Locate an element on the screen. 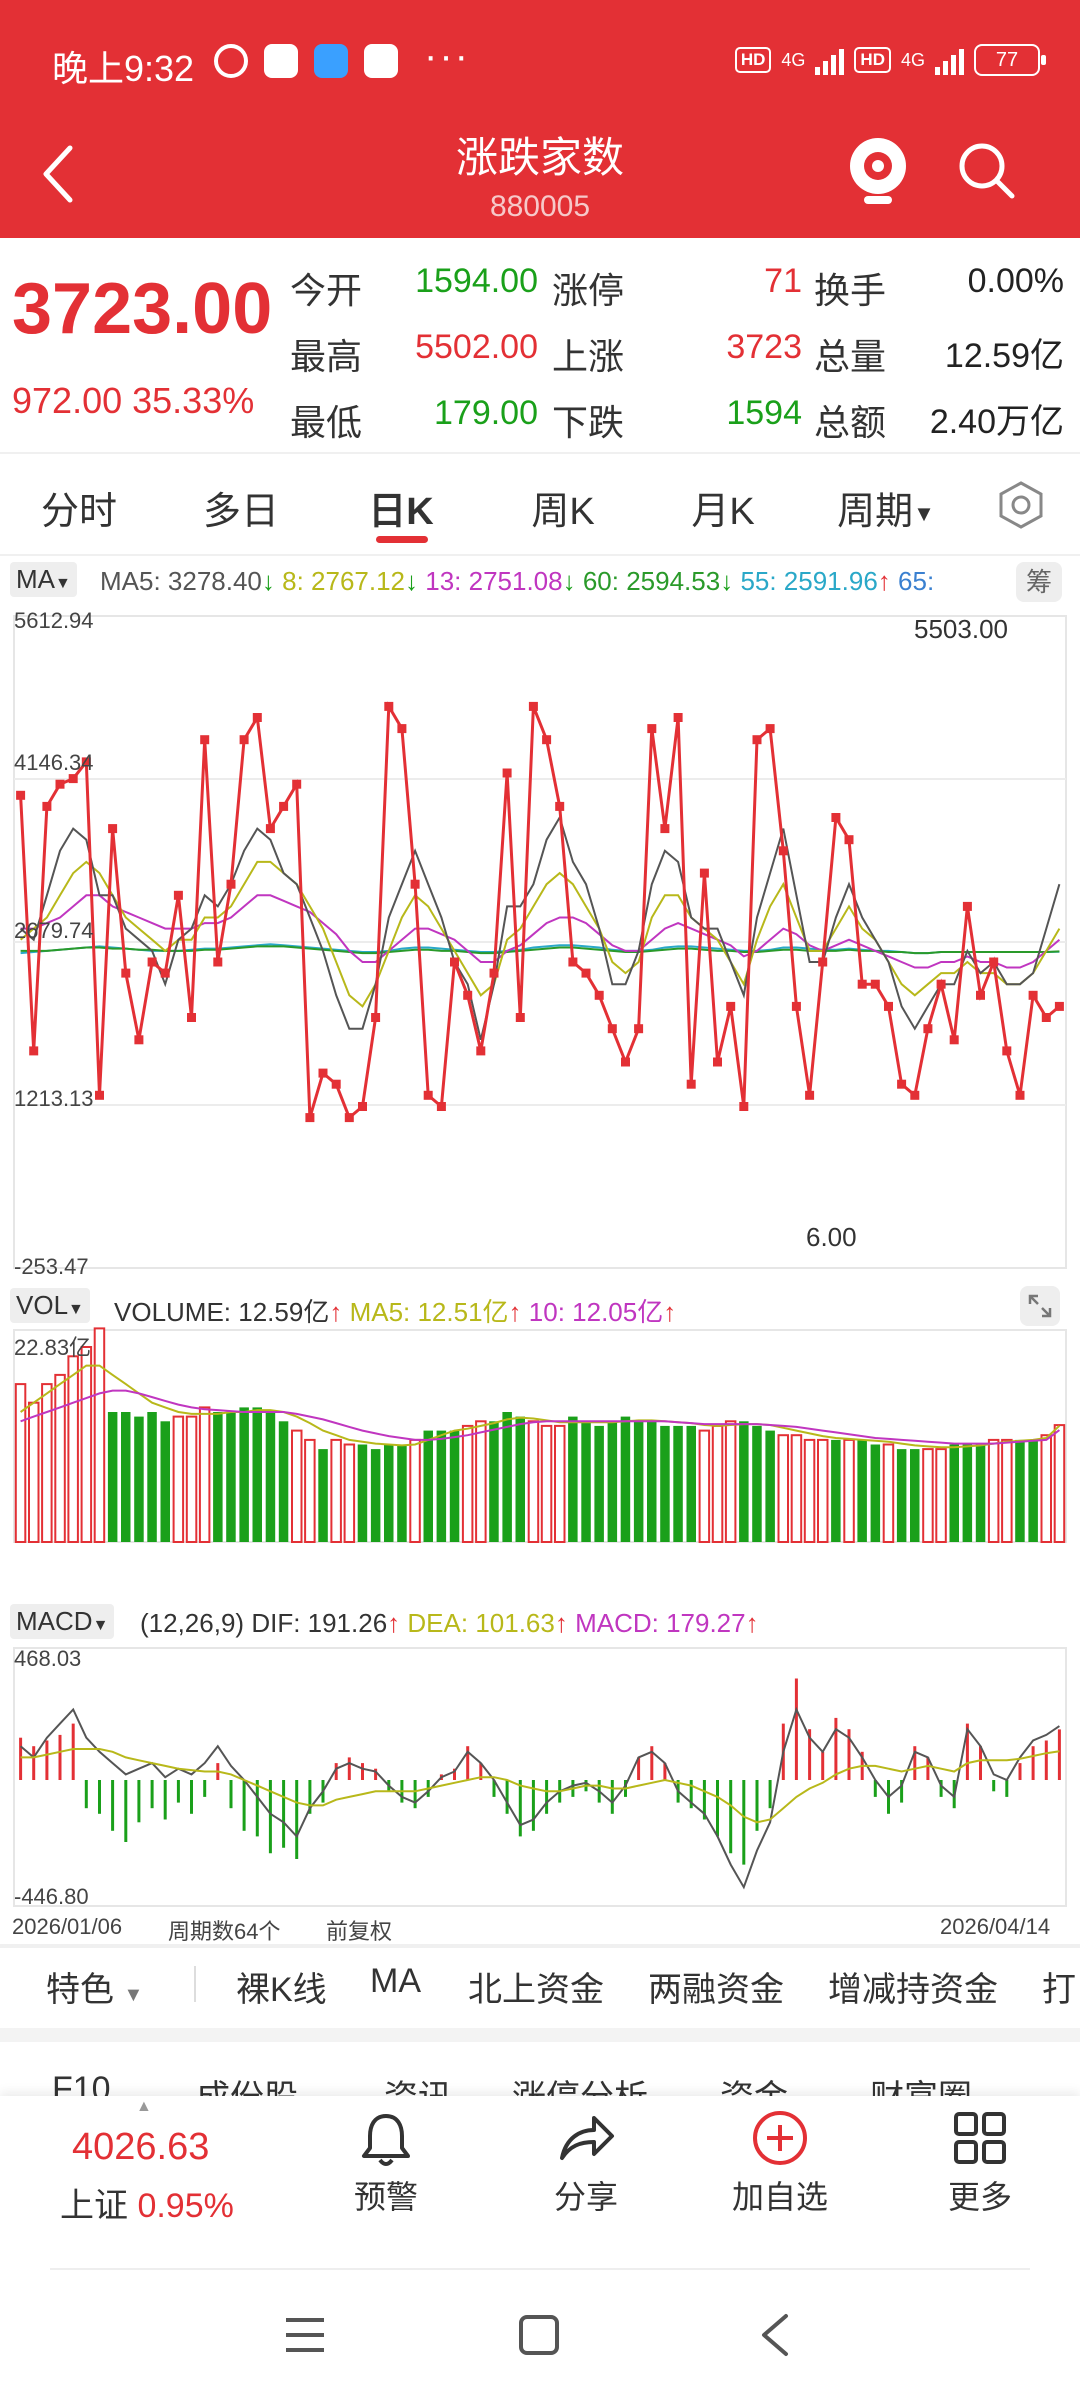 The width and height of the screenshot is (1080, 2400). stock-code: 880005 is located at coordinates (540, 206).